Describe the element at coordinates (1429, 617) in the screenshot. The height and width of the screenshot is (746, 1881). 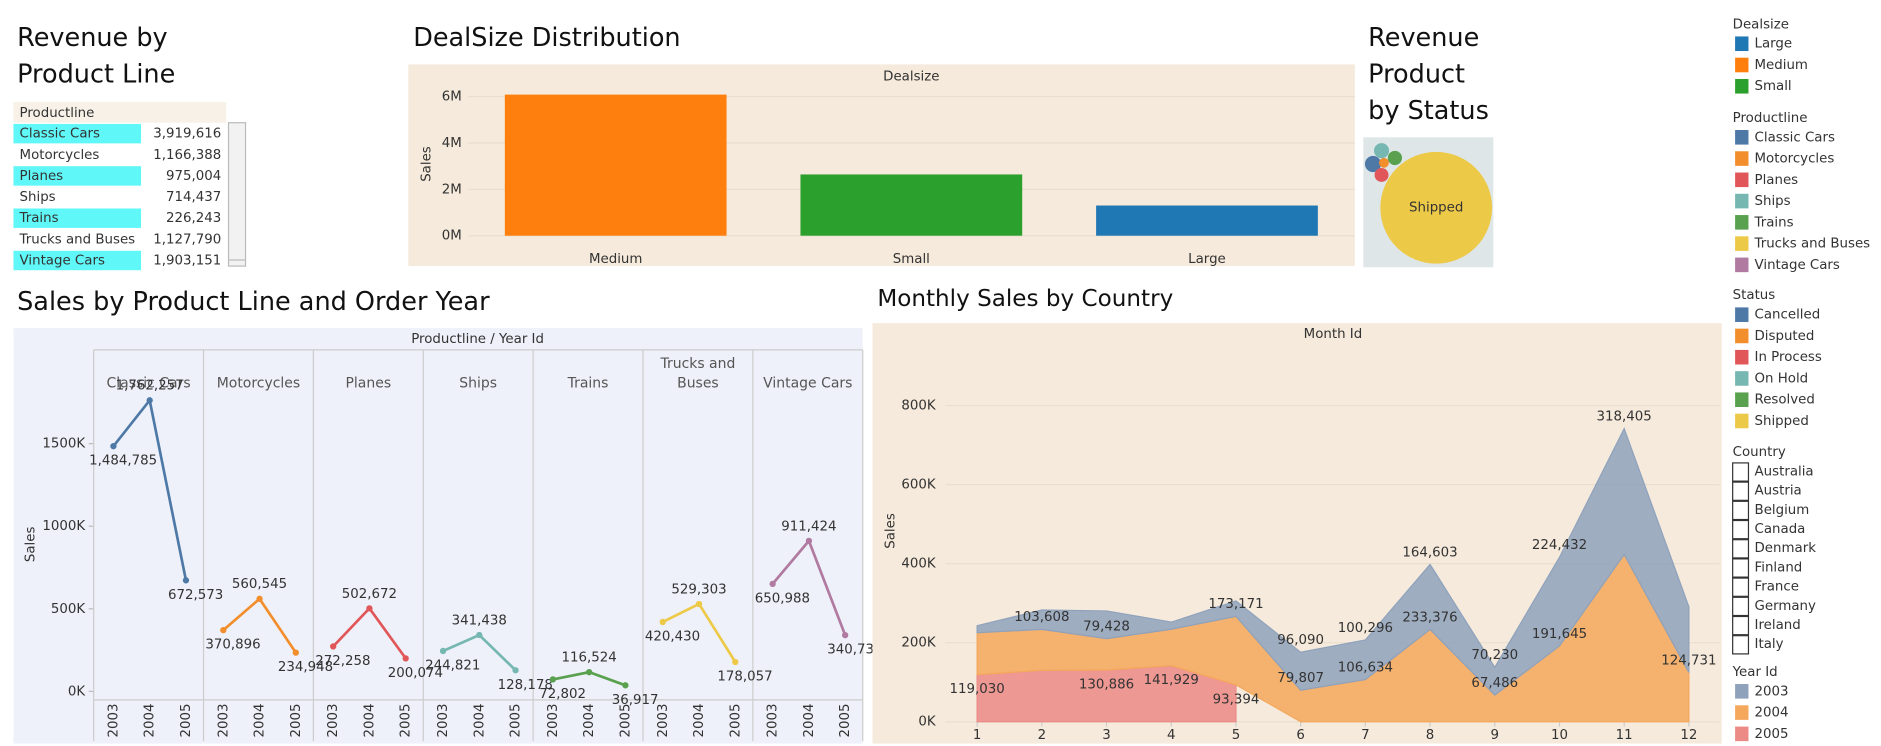
I see `data-label: 233,376` at that location.